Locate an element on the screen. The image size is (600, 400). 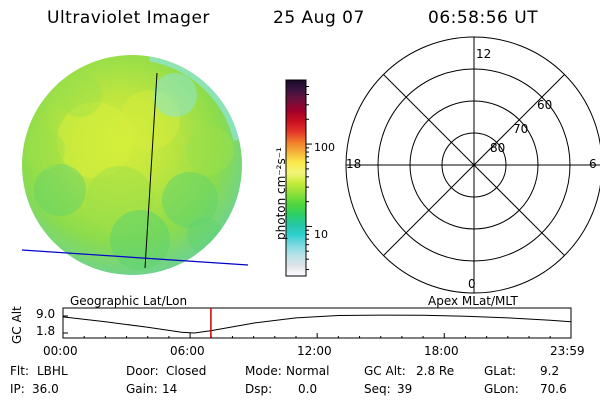
equator-grid-line is located at coordinates (135, 257).